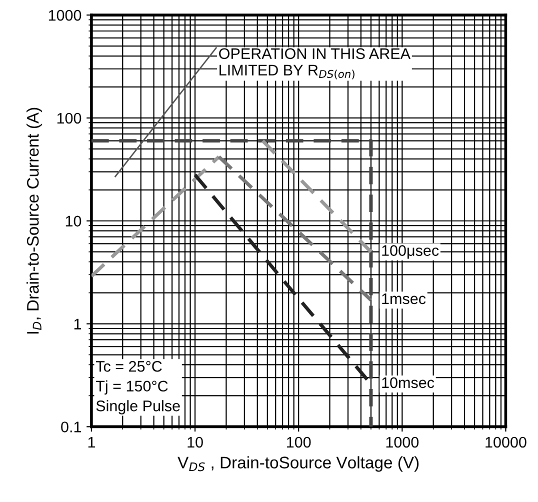 This screenshot has width=538, height=502. What do you see at coordinates (298, 464) in the screenshot?
I see `x-axis-title: V$_{DS}$ , Drain-toSource Voltage (V)` at bounding box center [298, 464].